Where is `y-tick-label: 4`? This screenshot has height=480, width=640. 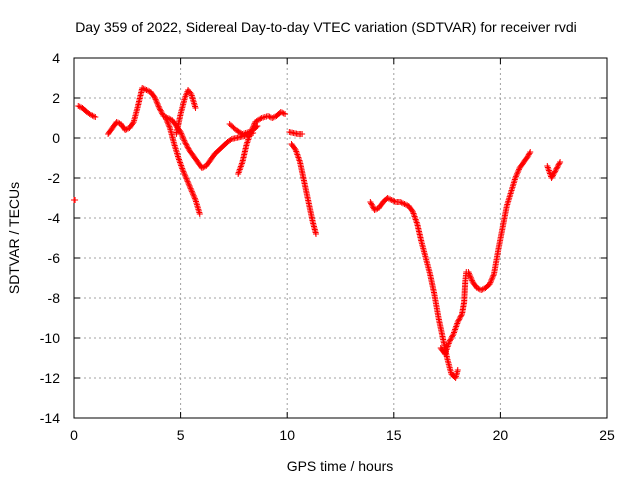
y-tick-label: 4 is located at coordinates (56, 58).